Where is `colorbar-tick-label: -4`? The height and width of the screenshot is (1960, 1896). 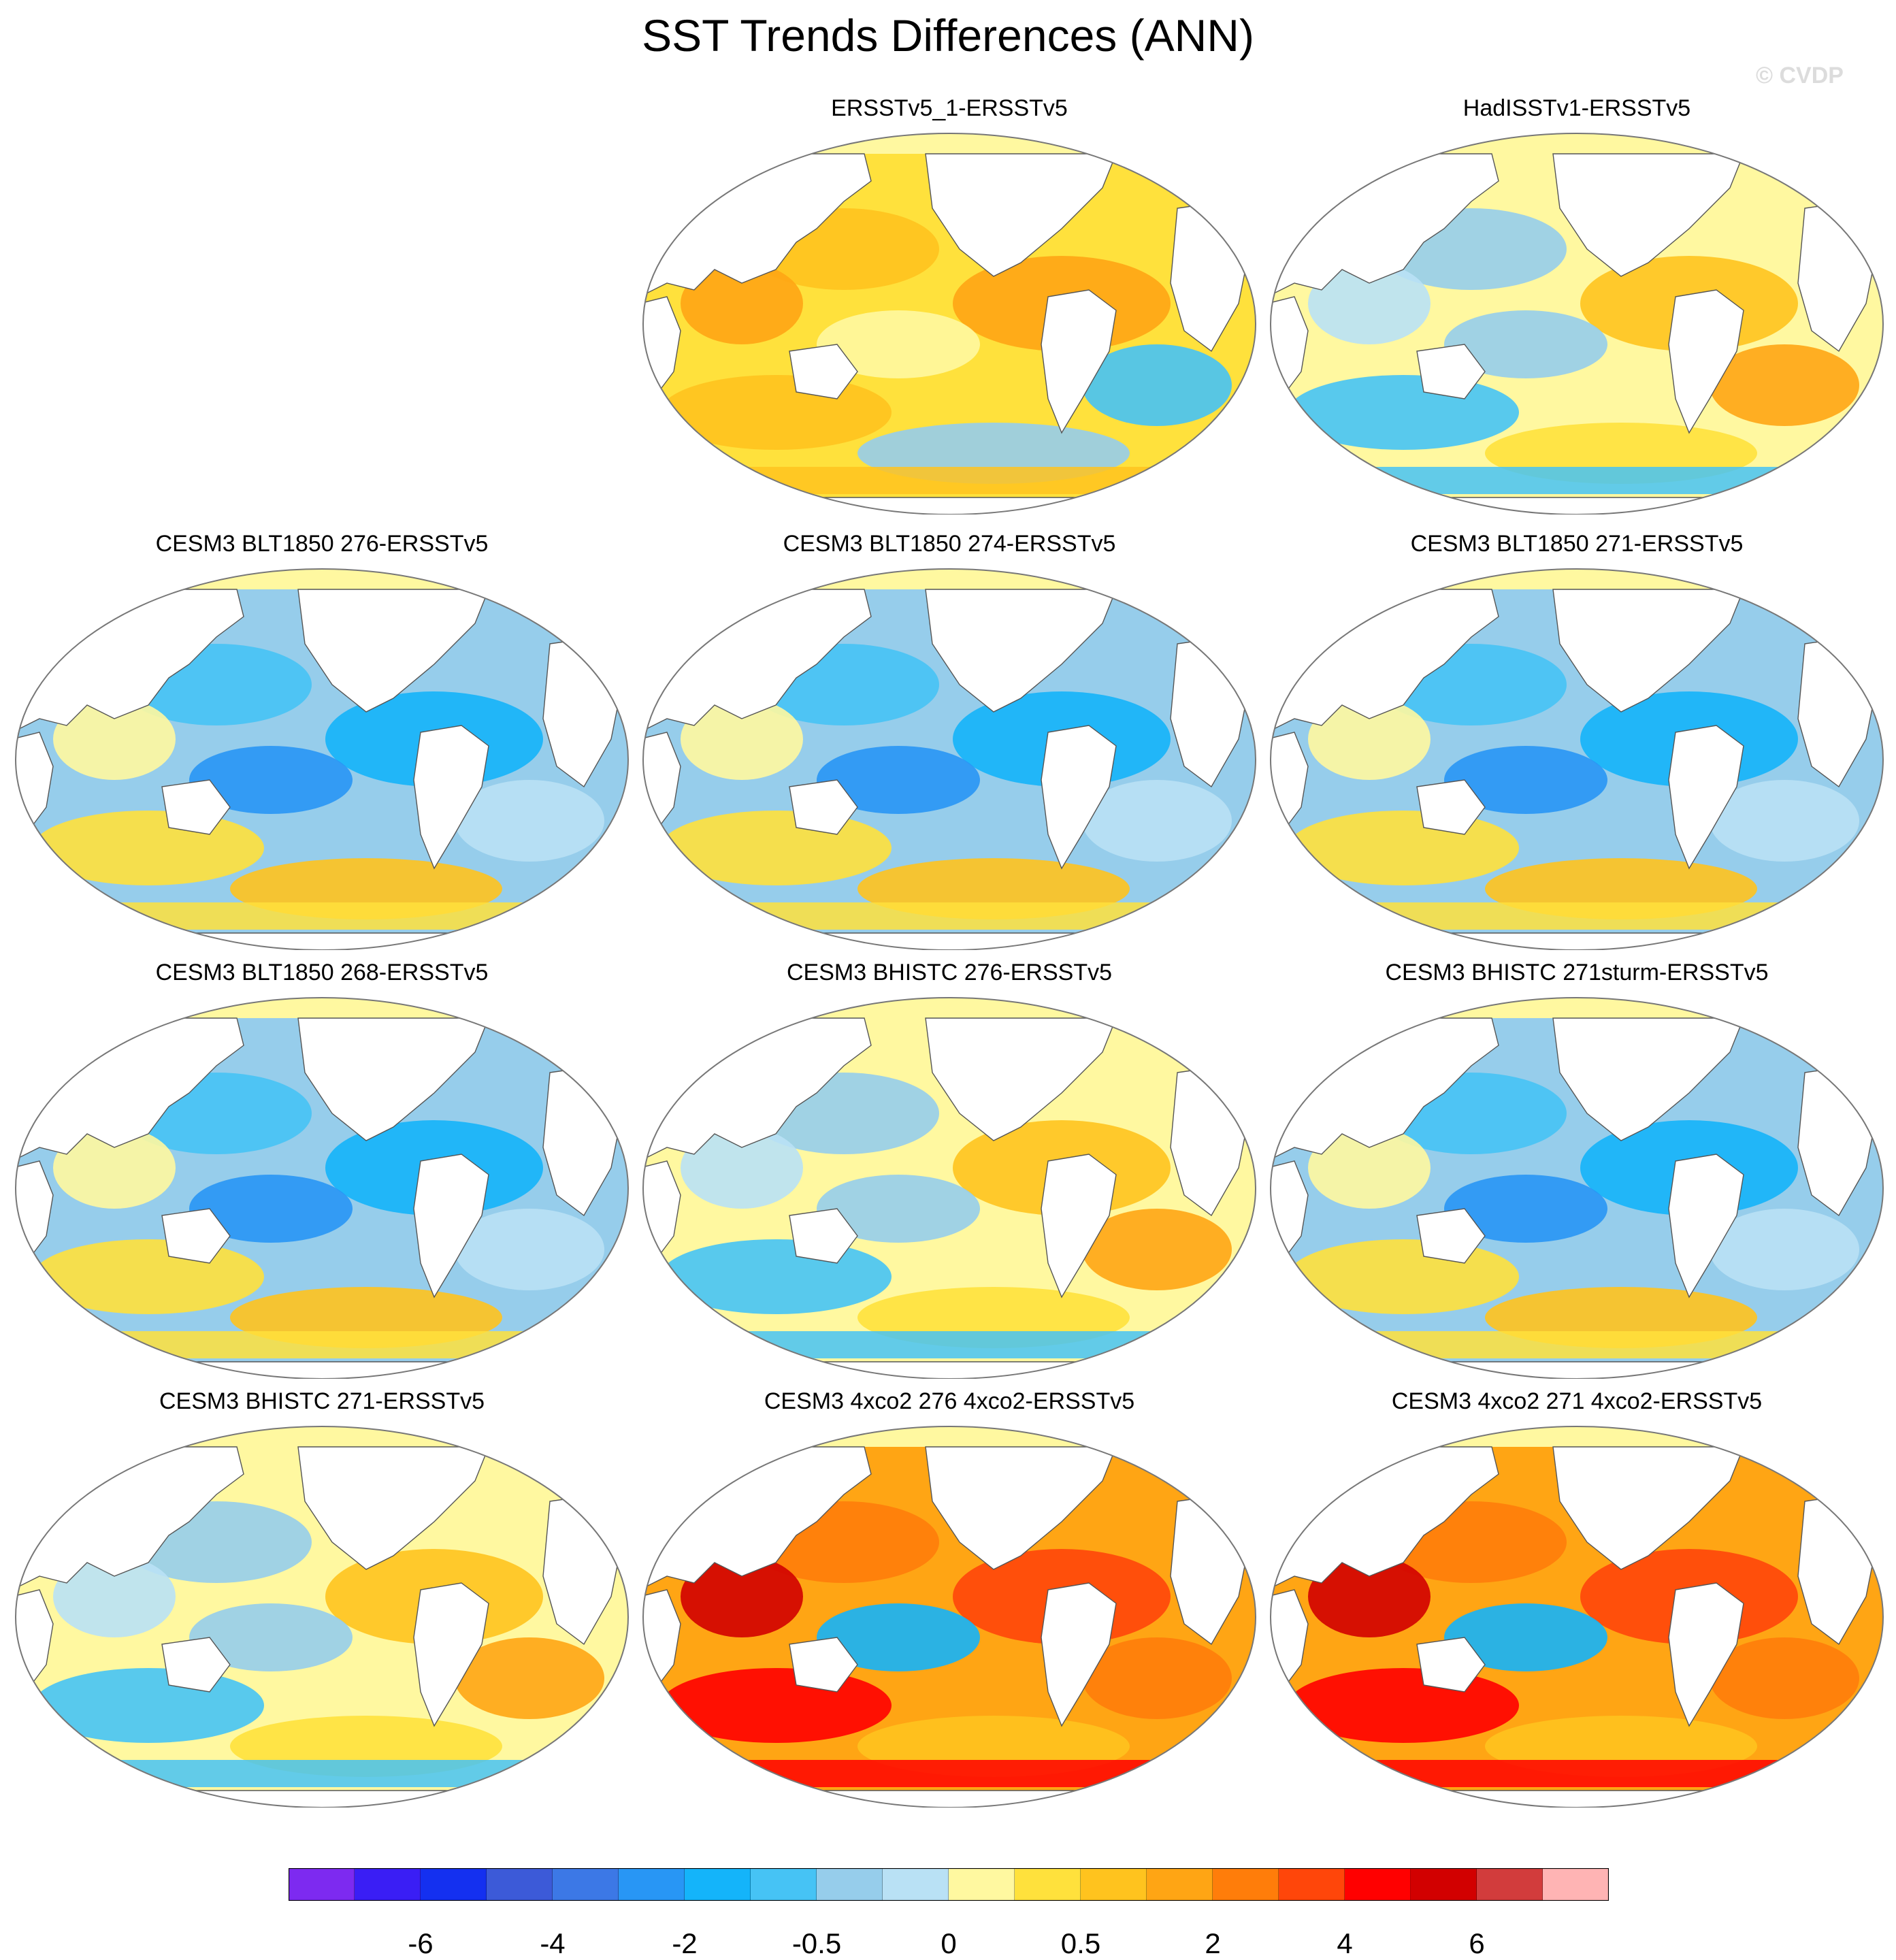
colorbar-tick-label: -4 is located at coordinates (553, 1943).